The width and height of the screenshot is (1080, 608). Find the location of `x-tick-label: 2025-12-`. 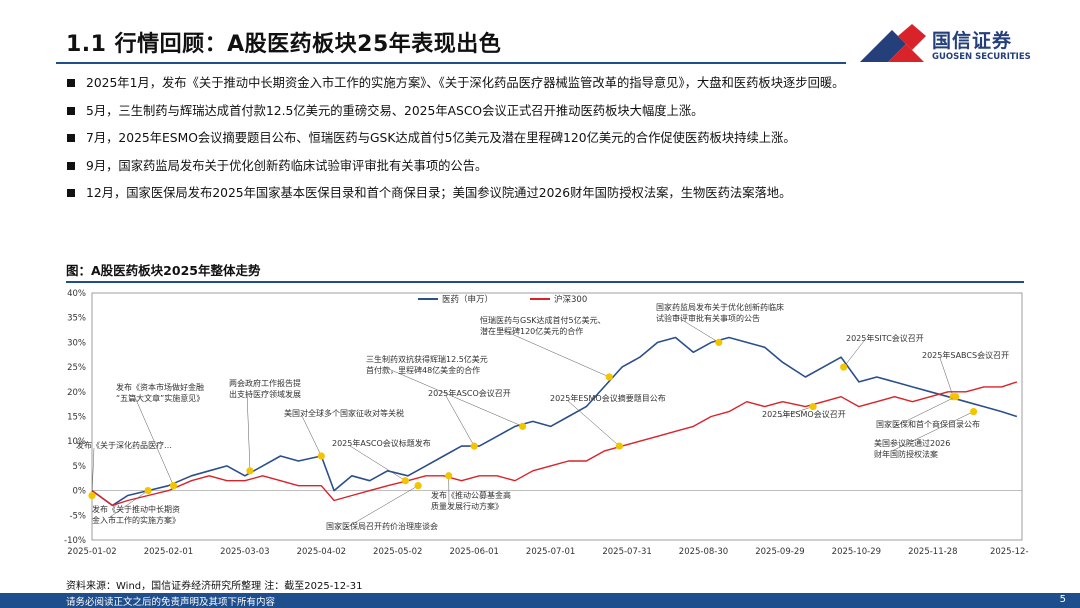

x-tick-label: 2025-12- is located at coordinates (1009, 552).